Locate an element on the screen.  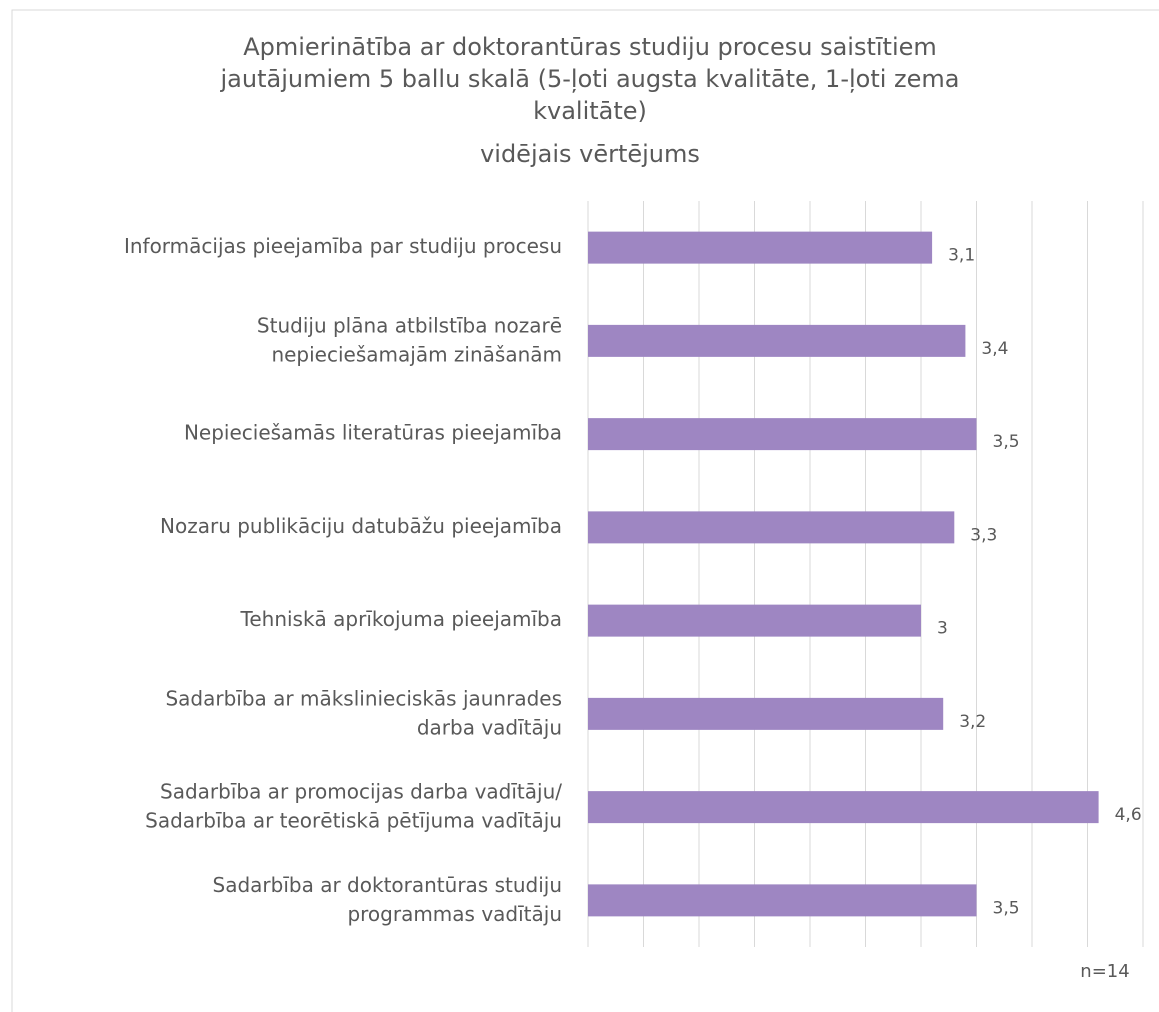
y-tick-label: Nepieciešamās literatūras pieejamība is located at coordinates (373, 433).